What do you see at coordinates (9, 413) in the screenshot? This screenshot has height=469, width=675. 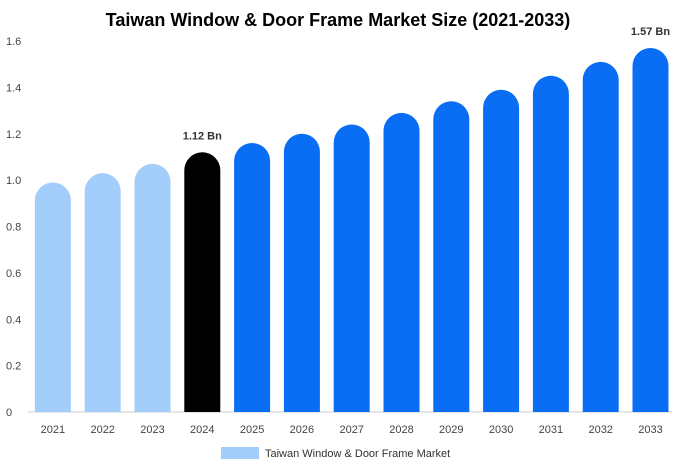 I see `y-tick-label: 0` at bounding box center [9, 413].